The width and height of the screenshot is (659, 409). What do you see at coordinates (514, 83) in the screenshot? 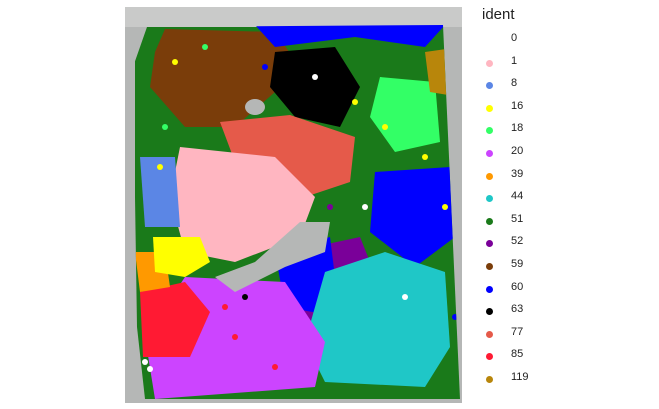
I see `legend-label: 8` at bounding box center [514, 83].